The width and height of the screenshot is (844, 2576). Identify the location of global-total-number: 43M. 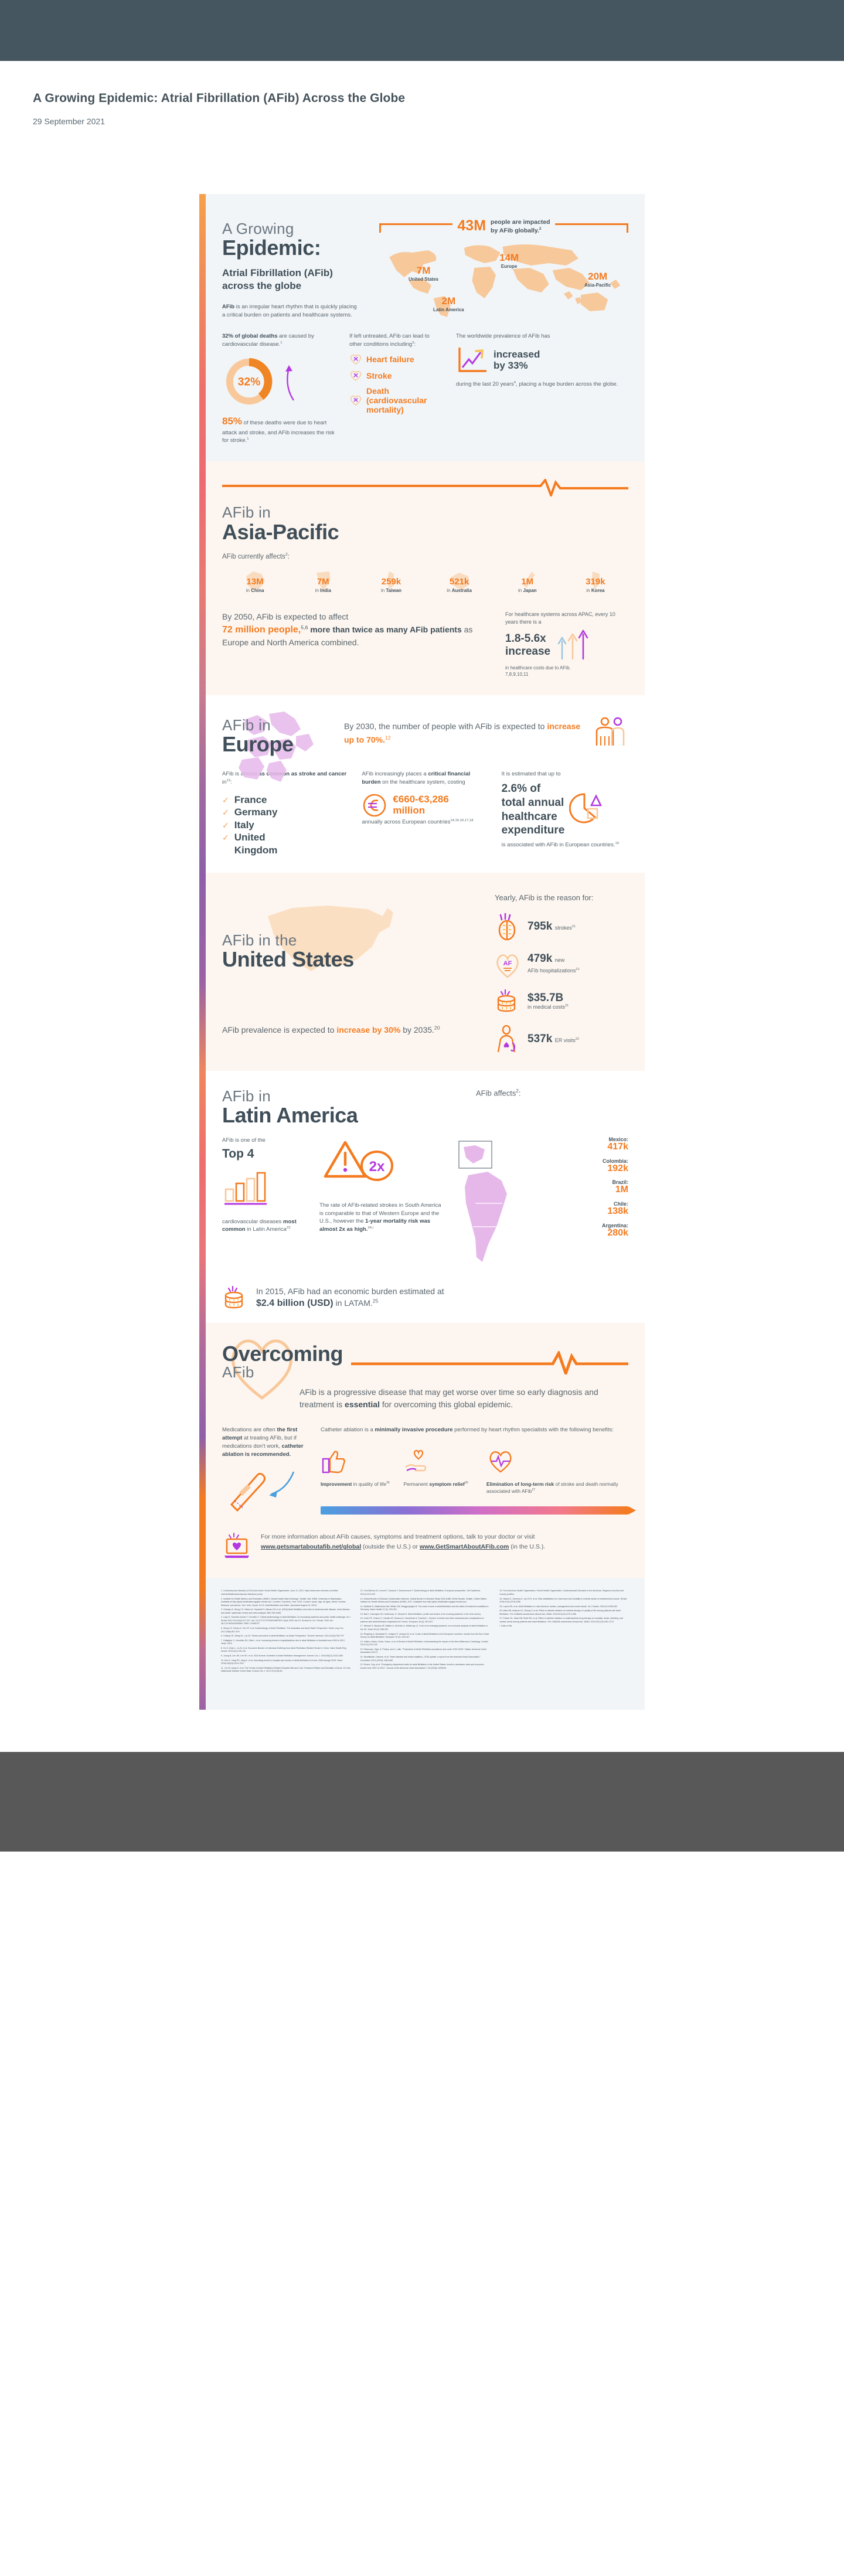
(472, 225).